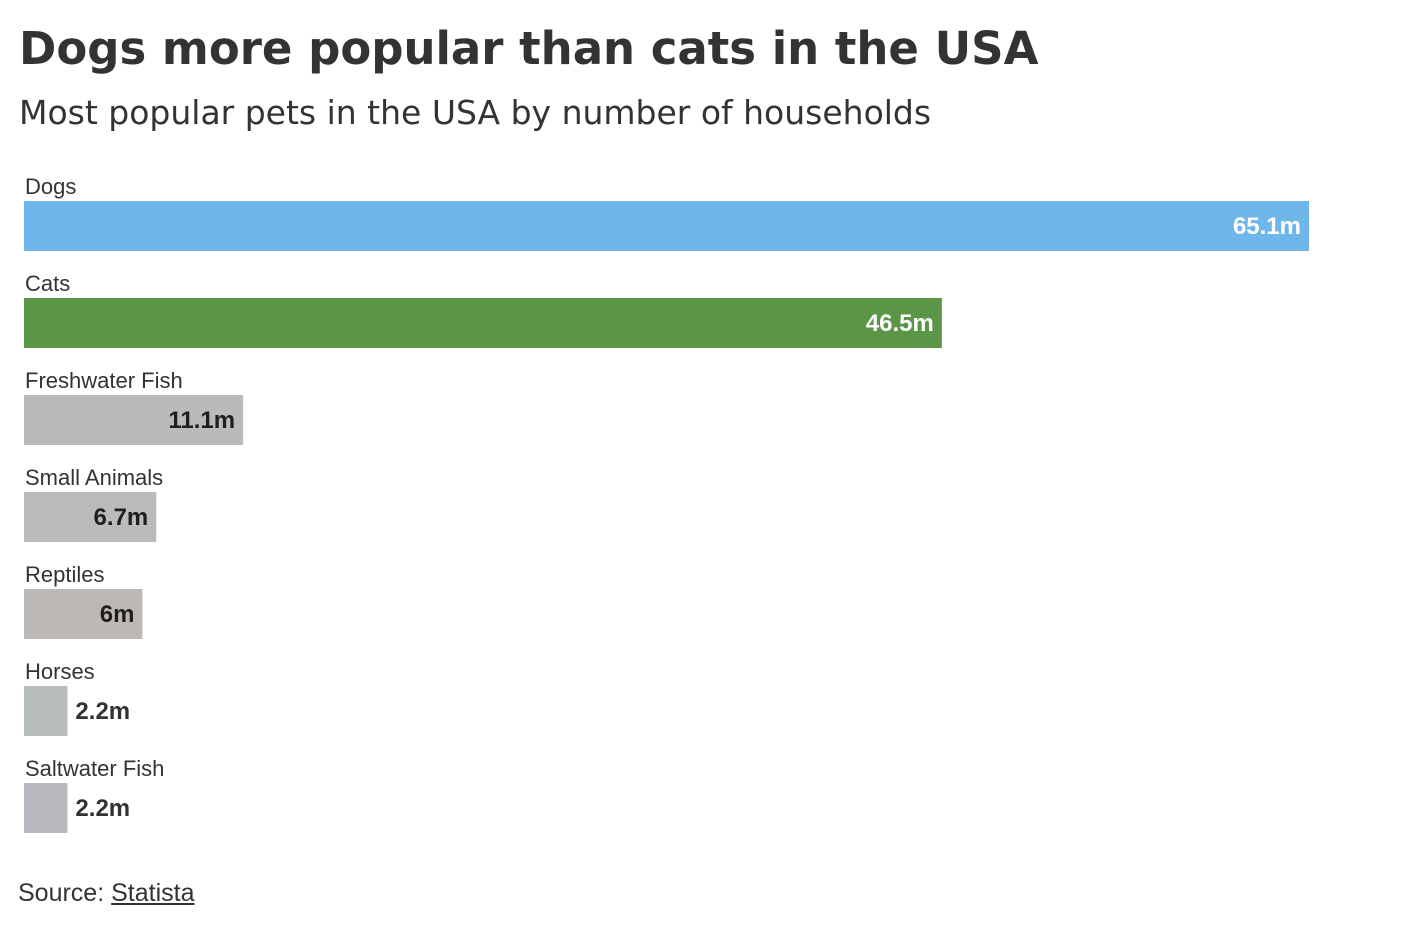 Image resolution: width=1426 pixels, height=926 pixels. Describe the element at coordinates (83, 614) in the screenshot. I see `bar-reptiles` at that location.